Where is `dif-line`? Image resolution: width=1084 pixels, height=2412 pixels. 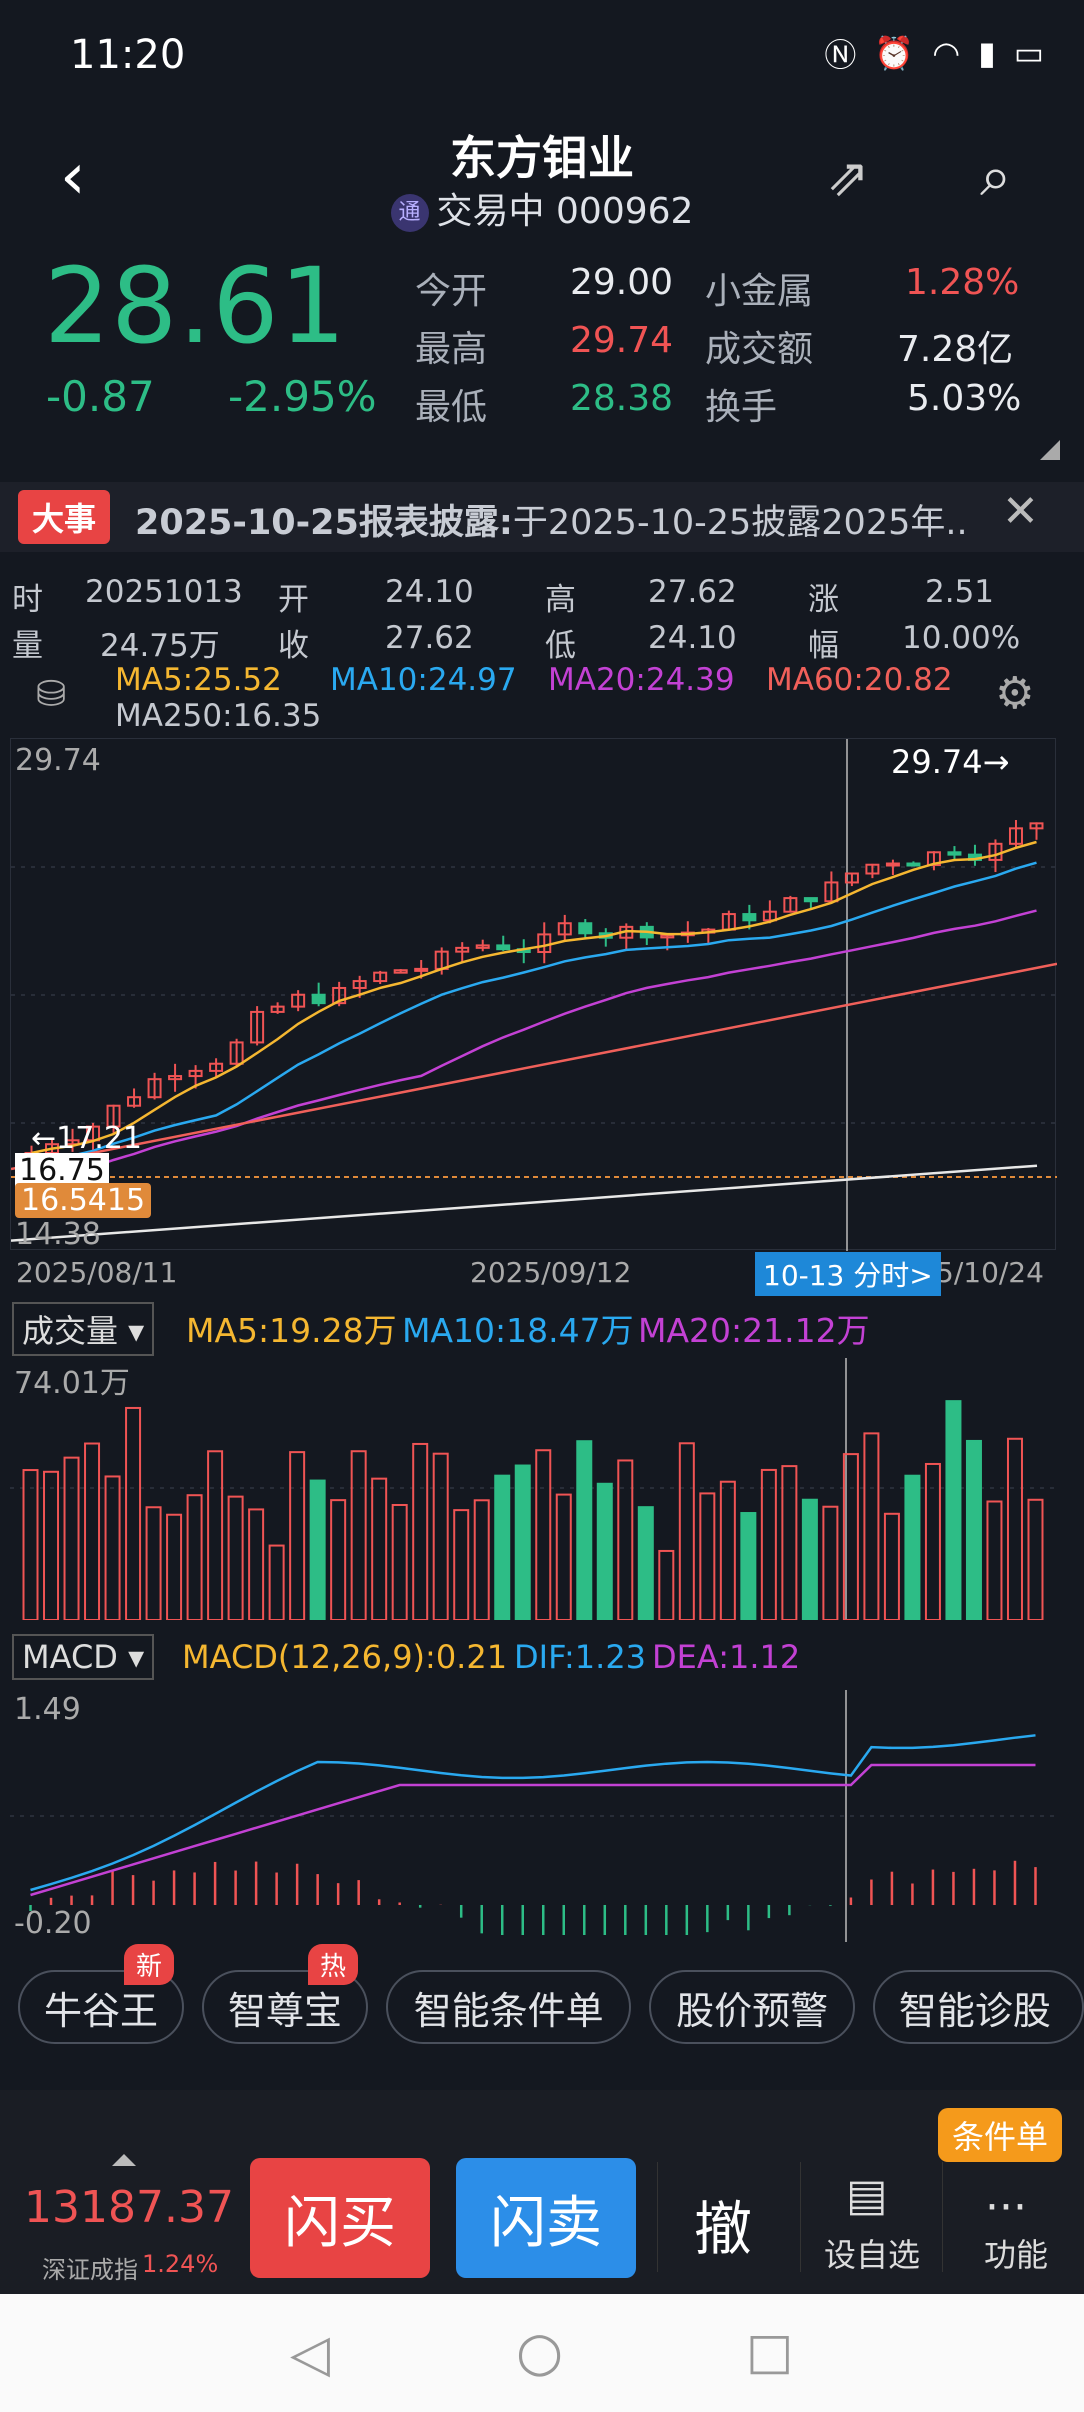 dif-line is located at coordinates (533, 1813).